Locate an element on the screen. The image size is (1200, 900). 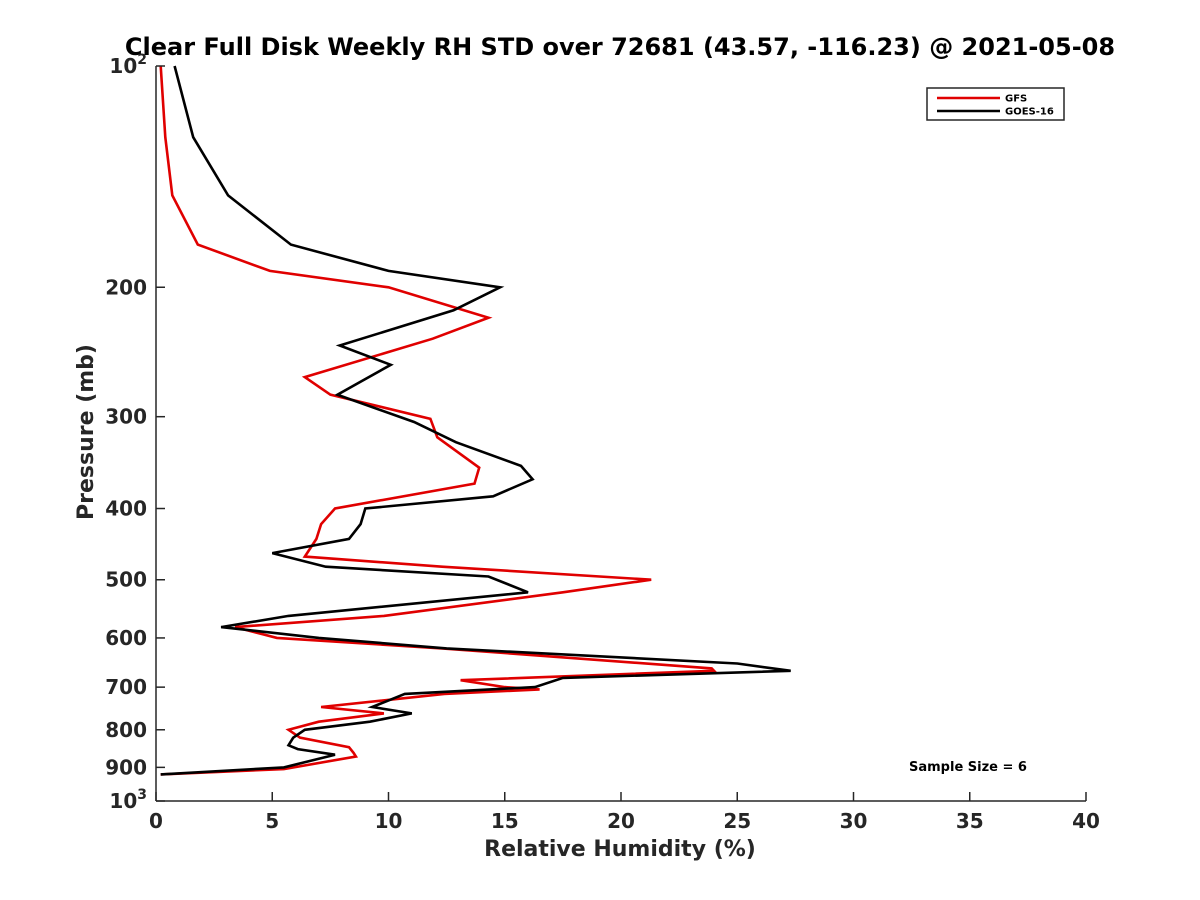
sample-size-annotation: Sample Size = 6 is located at coordinates (968, 767).